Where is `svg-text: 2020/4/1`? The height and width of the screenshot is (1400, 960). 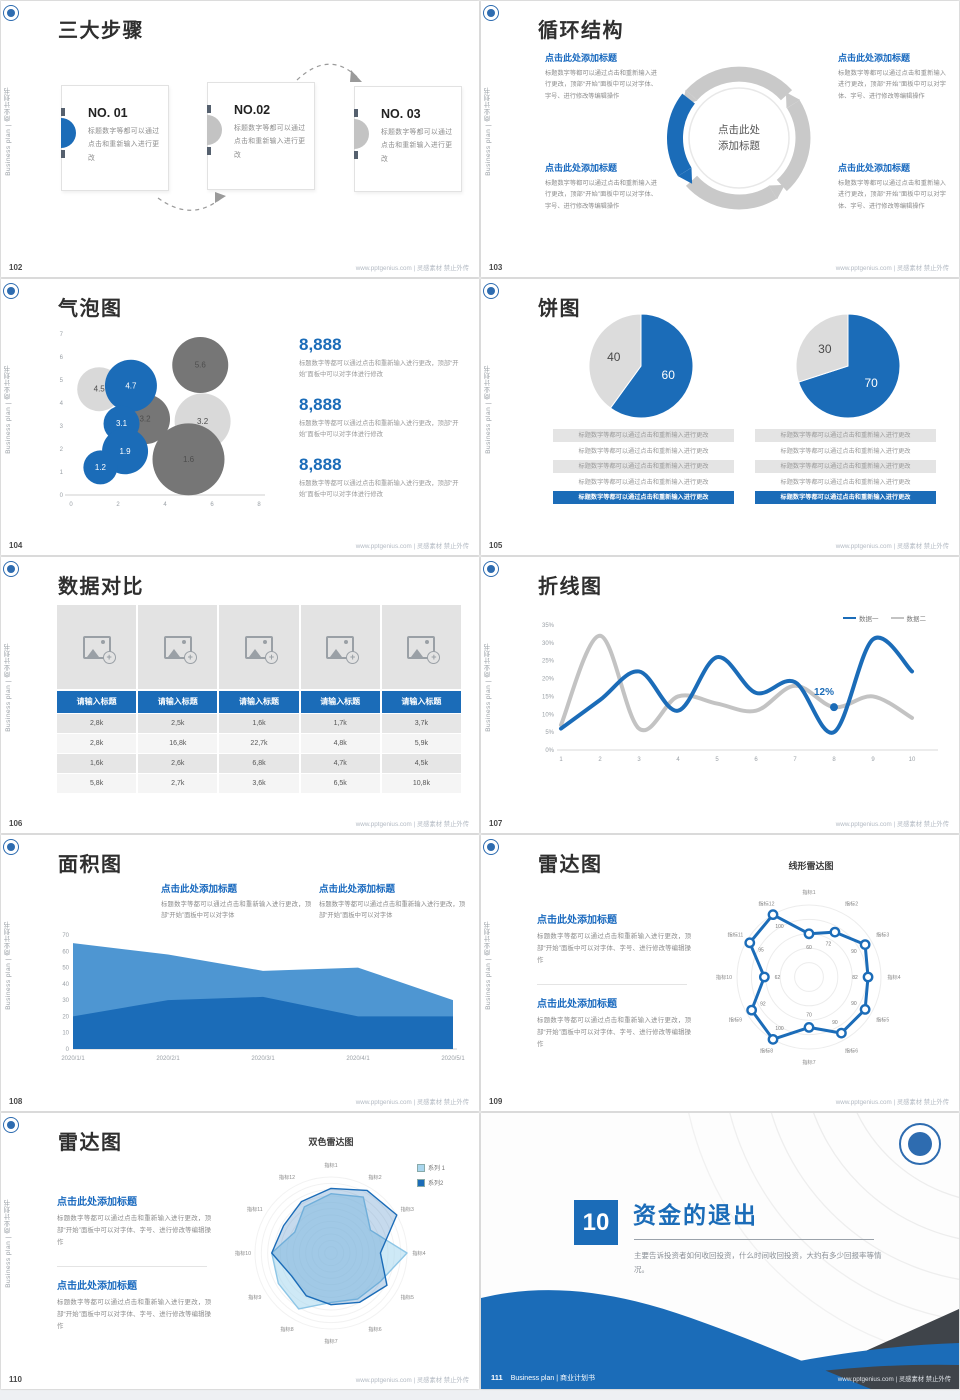
svg-text: 2020/4/1 is located at coordinates (358, 1059).